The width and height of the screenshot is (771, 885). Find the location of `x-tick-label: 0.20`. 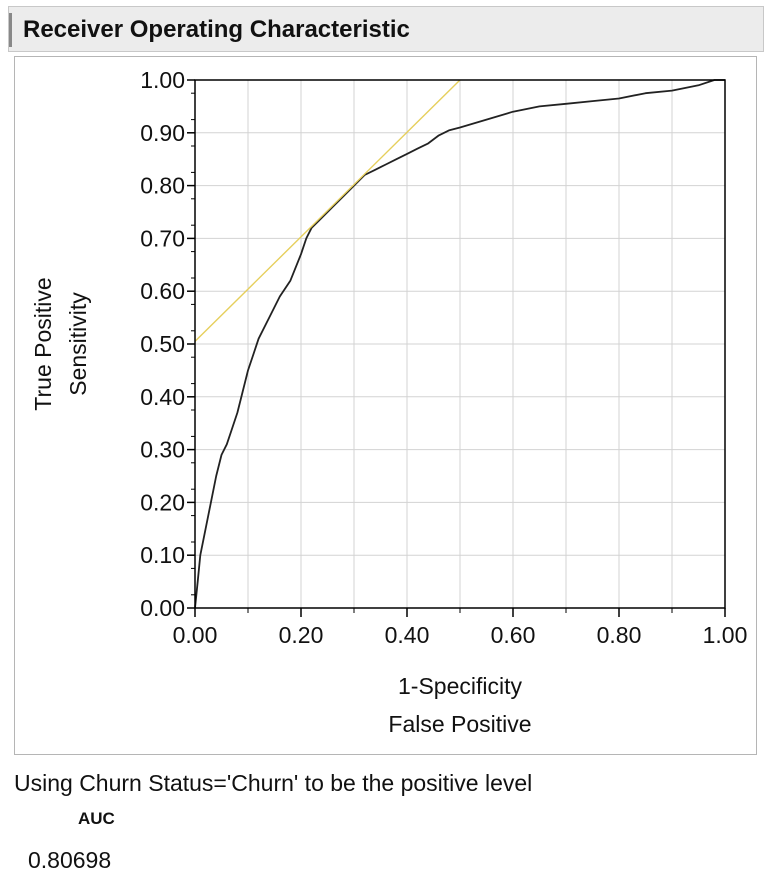

x-tick-label: 0.20 is located at coordinates (301, 635).